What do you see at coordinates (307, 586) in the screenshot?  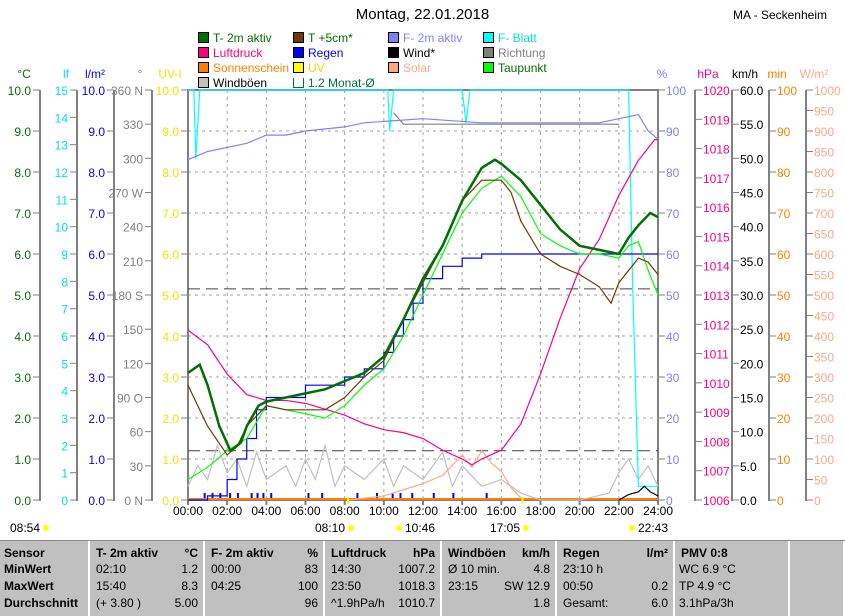 I see `table-cell: 100` at bounding box center [307, 586].